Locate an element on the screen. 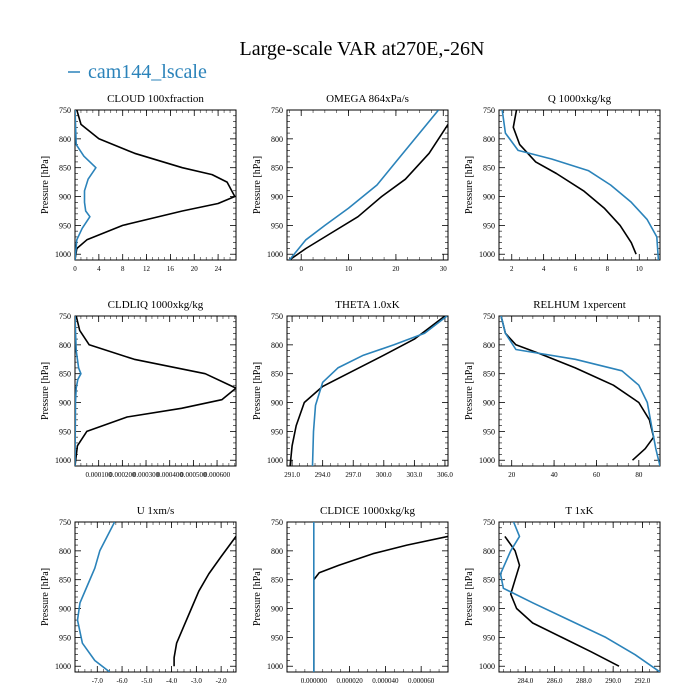  x-tick-label: 290.0 is located at coordinates (613, 681).